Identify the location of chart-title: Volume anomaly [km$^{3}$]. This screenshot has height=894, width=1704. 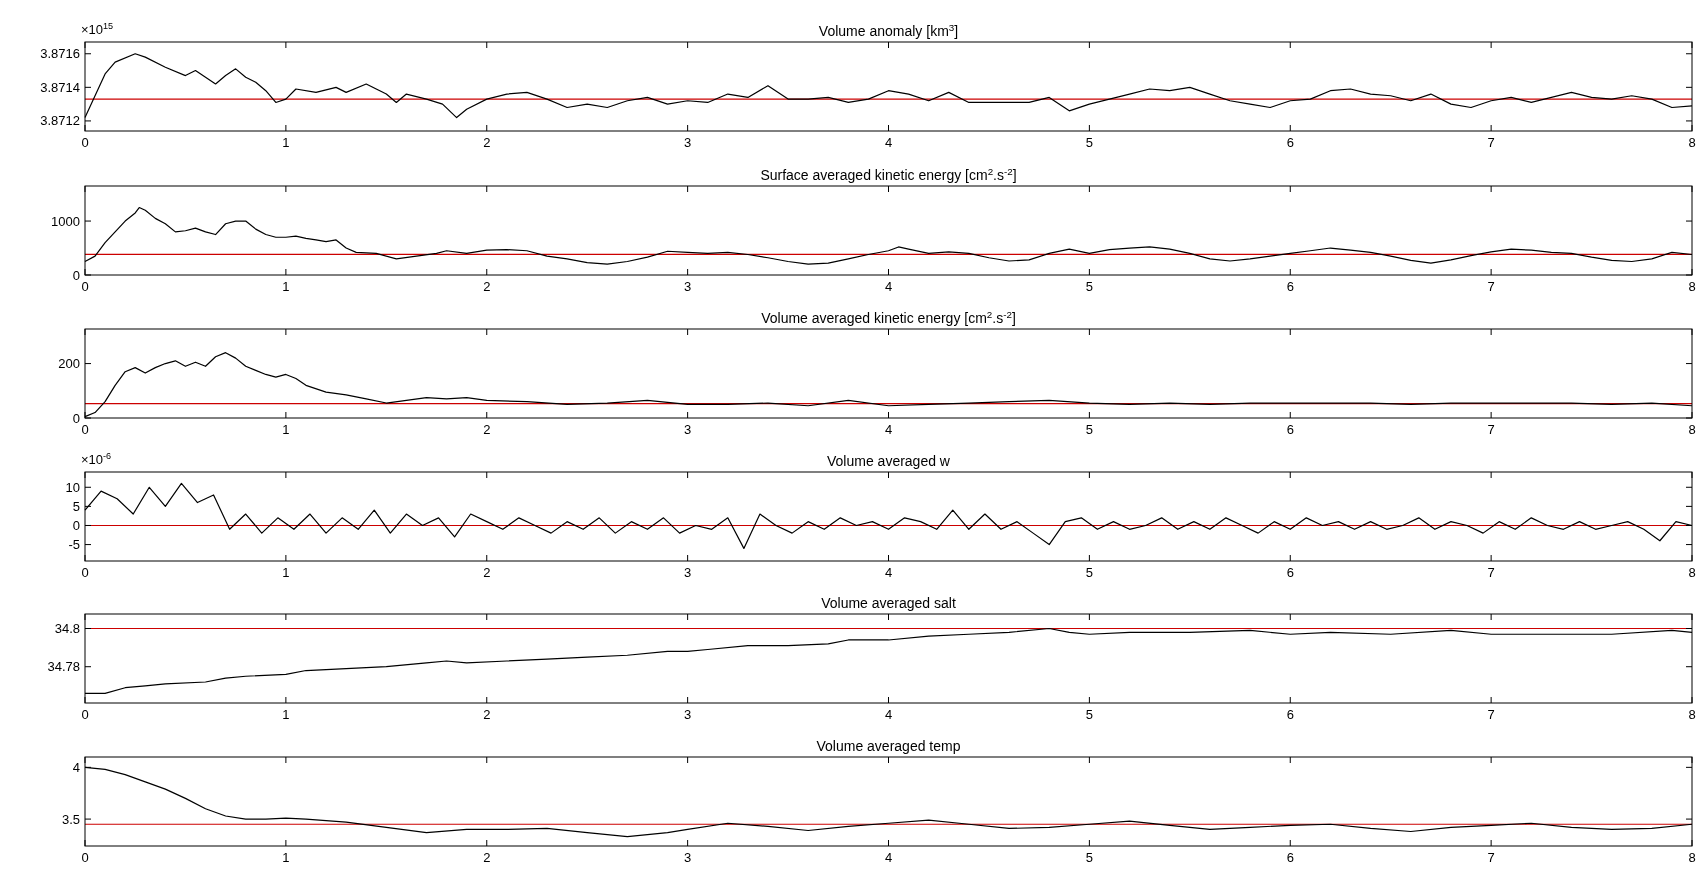
(888, 30).